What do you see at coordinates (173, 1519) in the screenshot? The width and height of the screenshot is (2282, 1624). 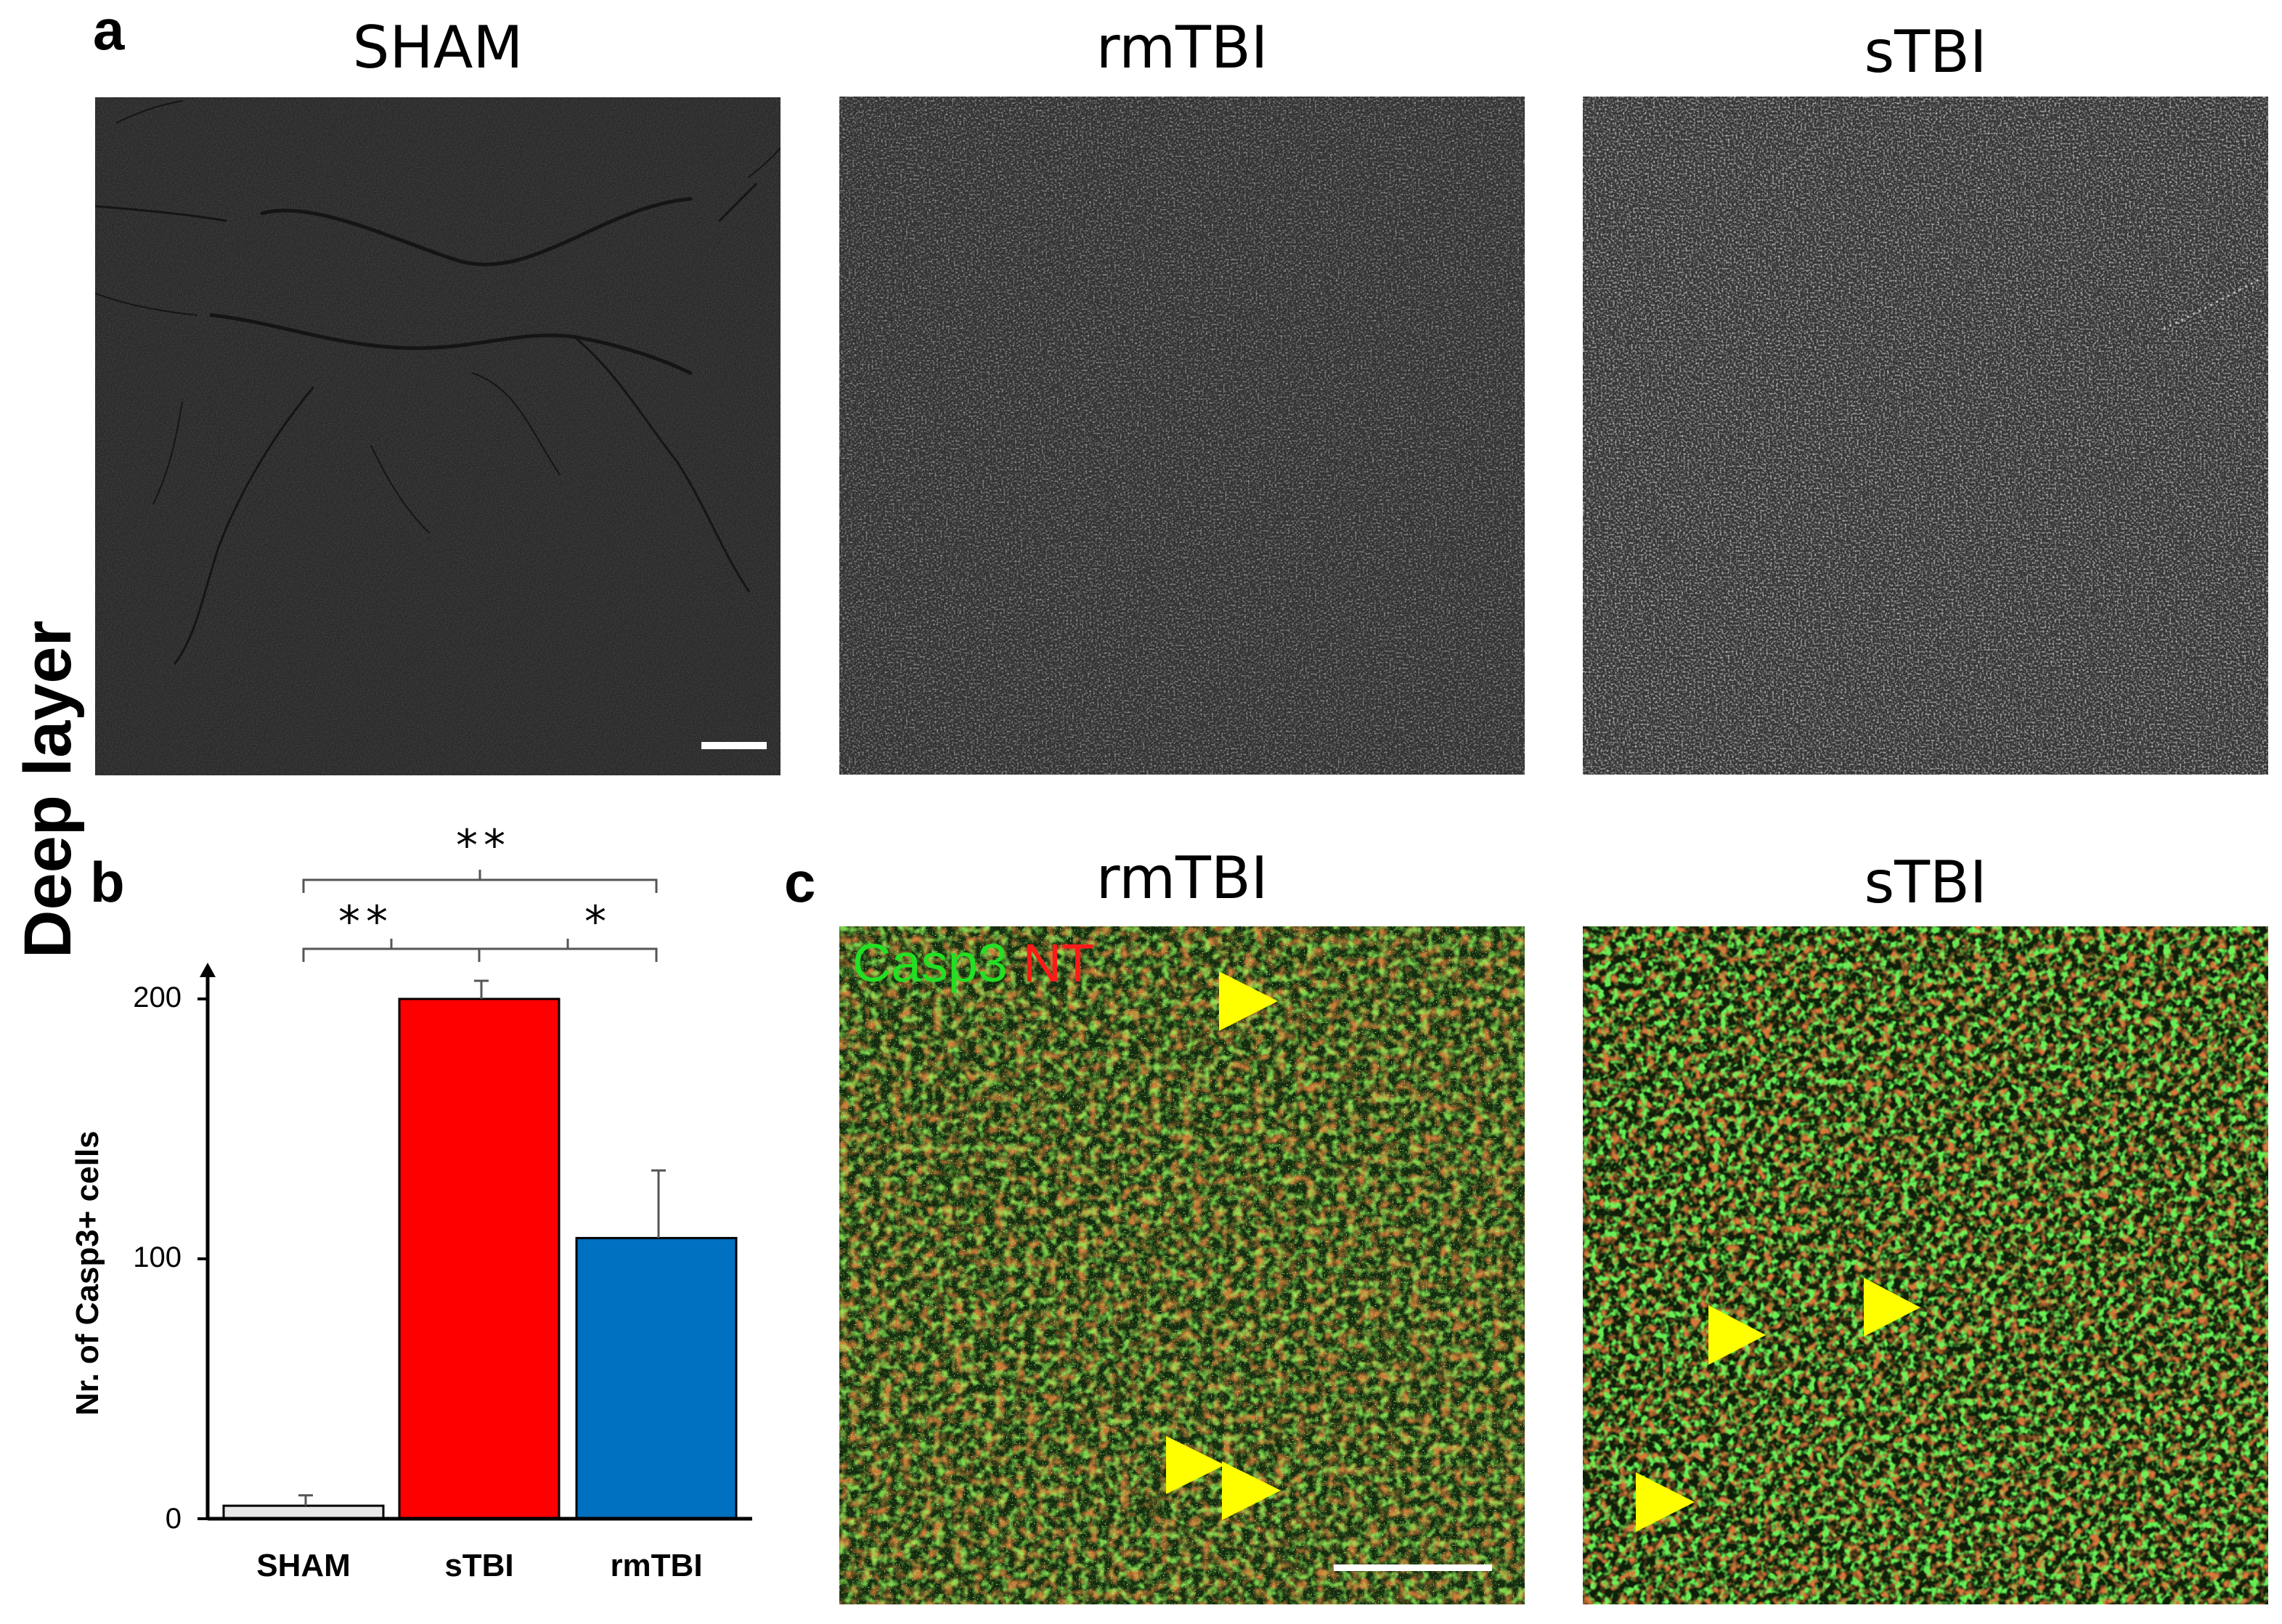 I see `y-tick-0: 0` at bounding box center [173, 1519].